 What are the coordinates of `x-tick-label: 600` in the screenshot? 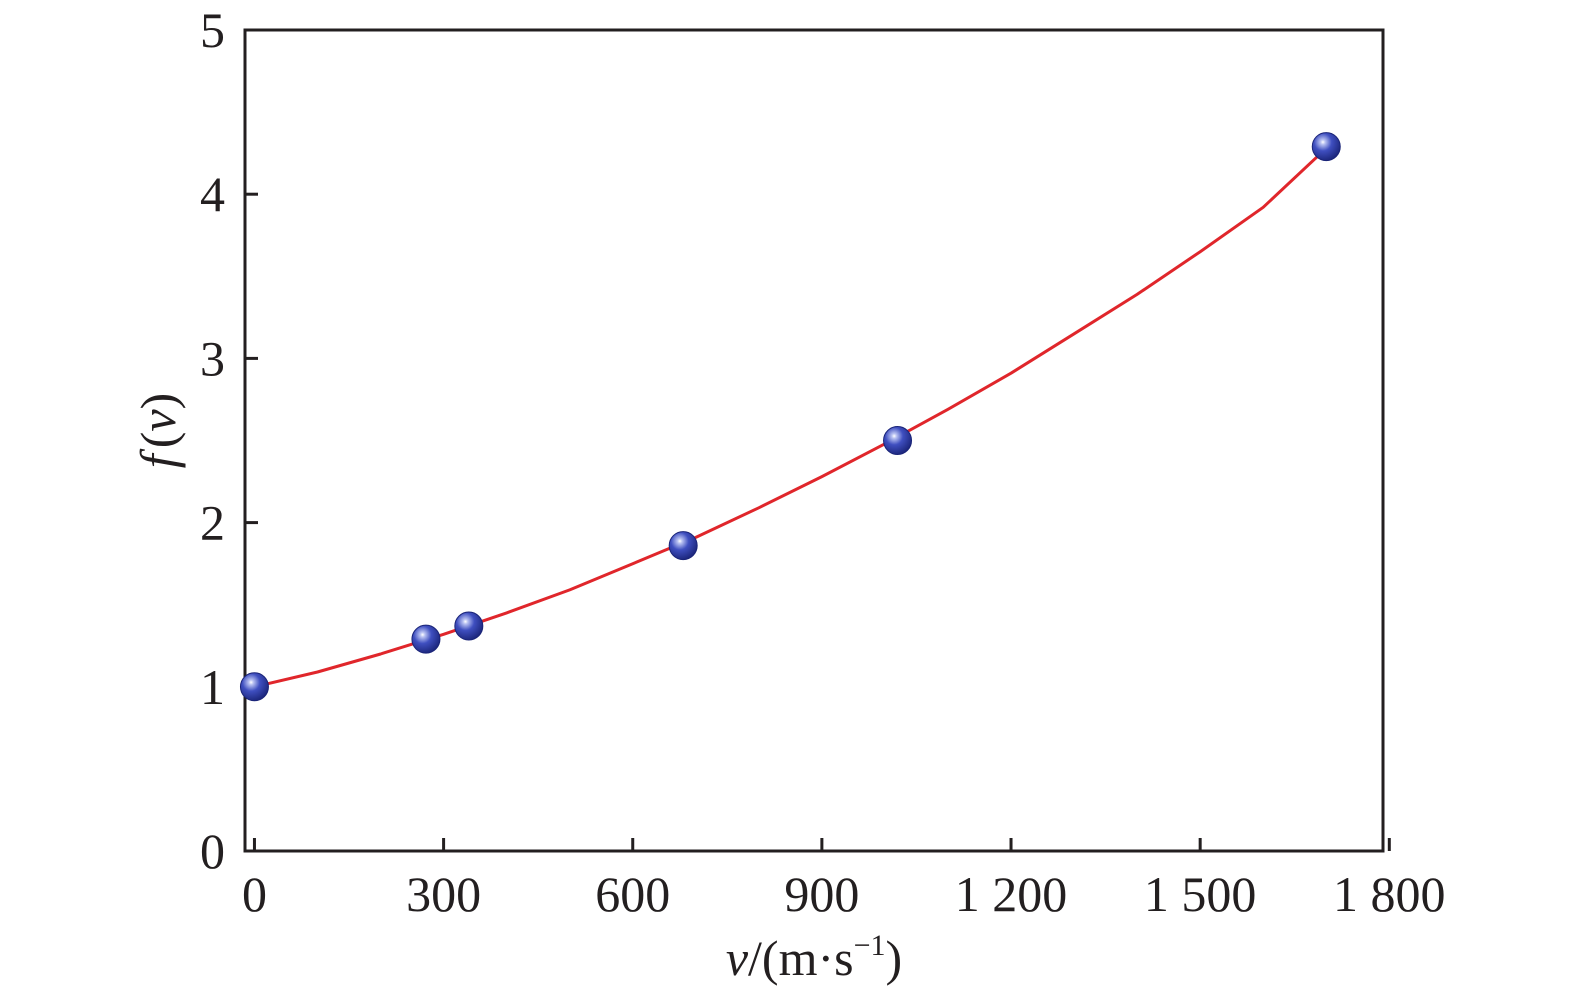 It's located at (632, 894).